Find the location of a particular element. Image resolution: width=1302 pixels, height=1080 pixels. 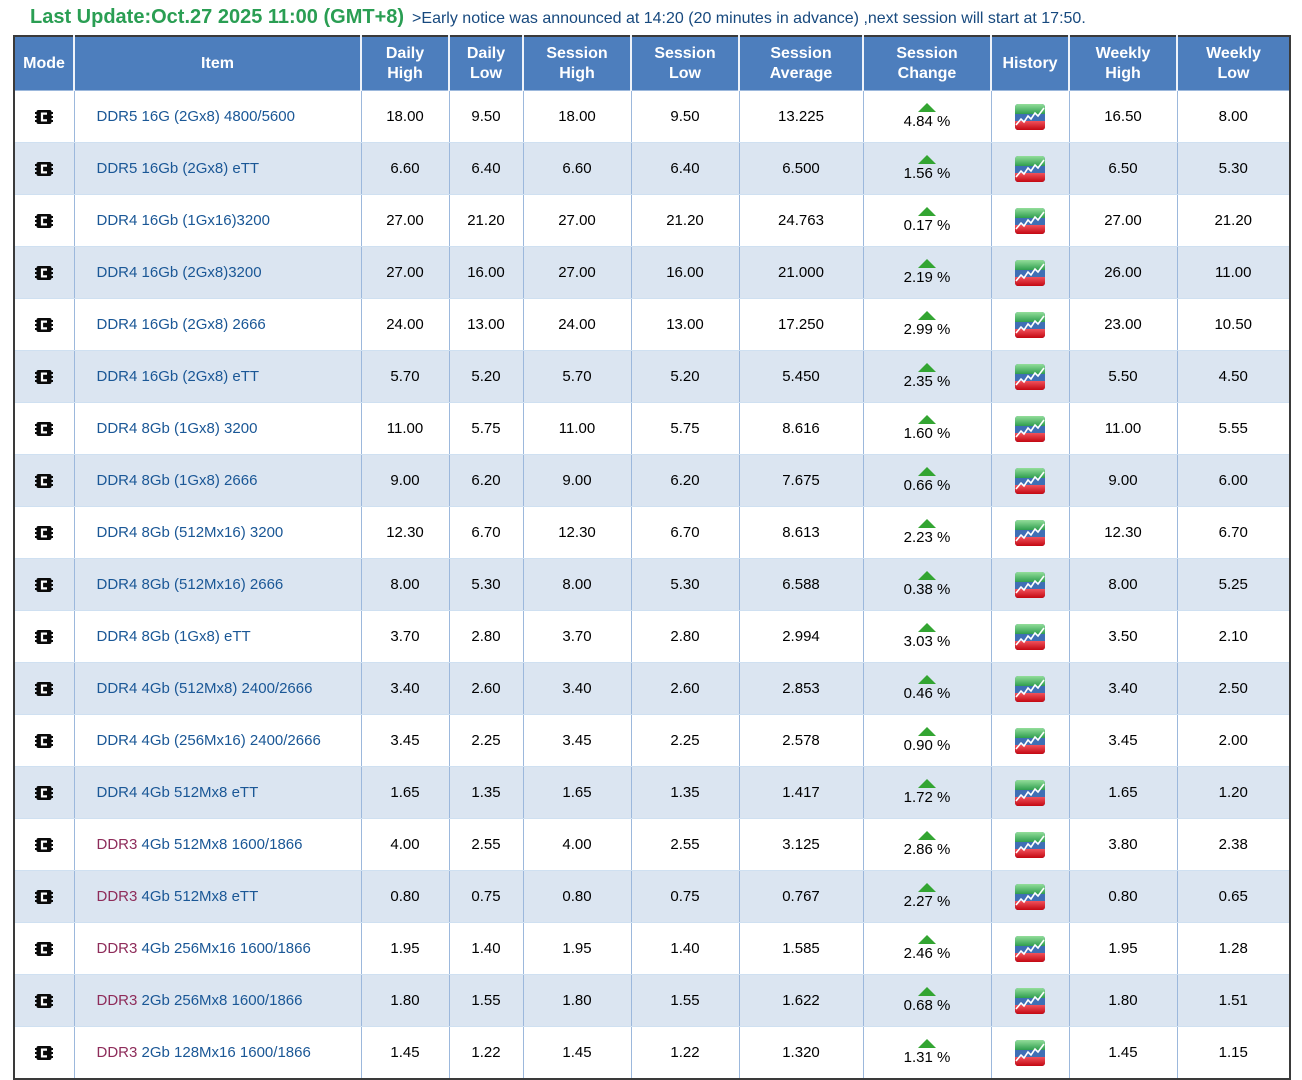

session-change-wrap: 0.17 % is located at coordinates (927, 220).